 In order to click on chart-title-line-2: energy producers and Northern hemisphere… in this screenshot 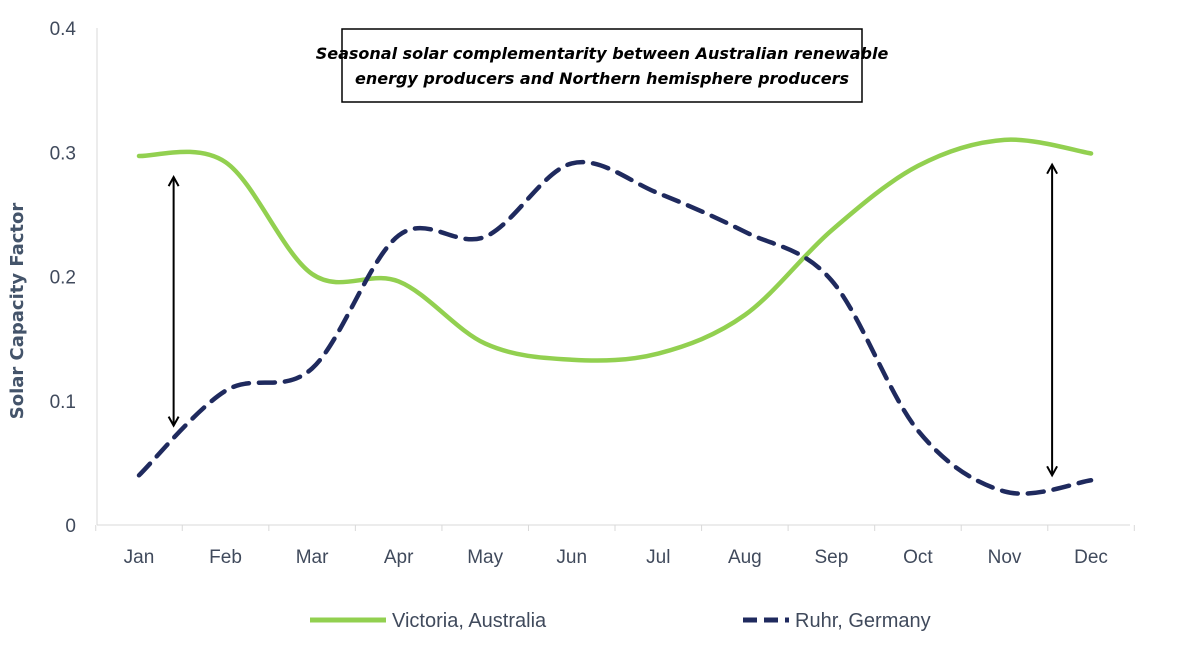, I will do `click(602, 78)`.